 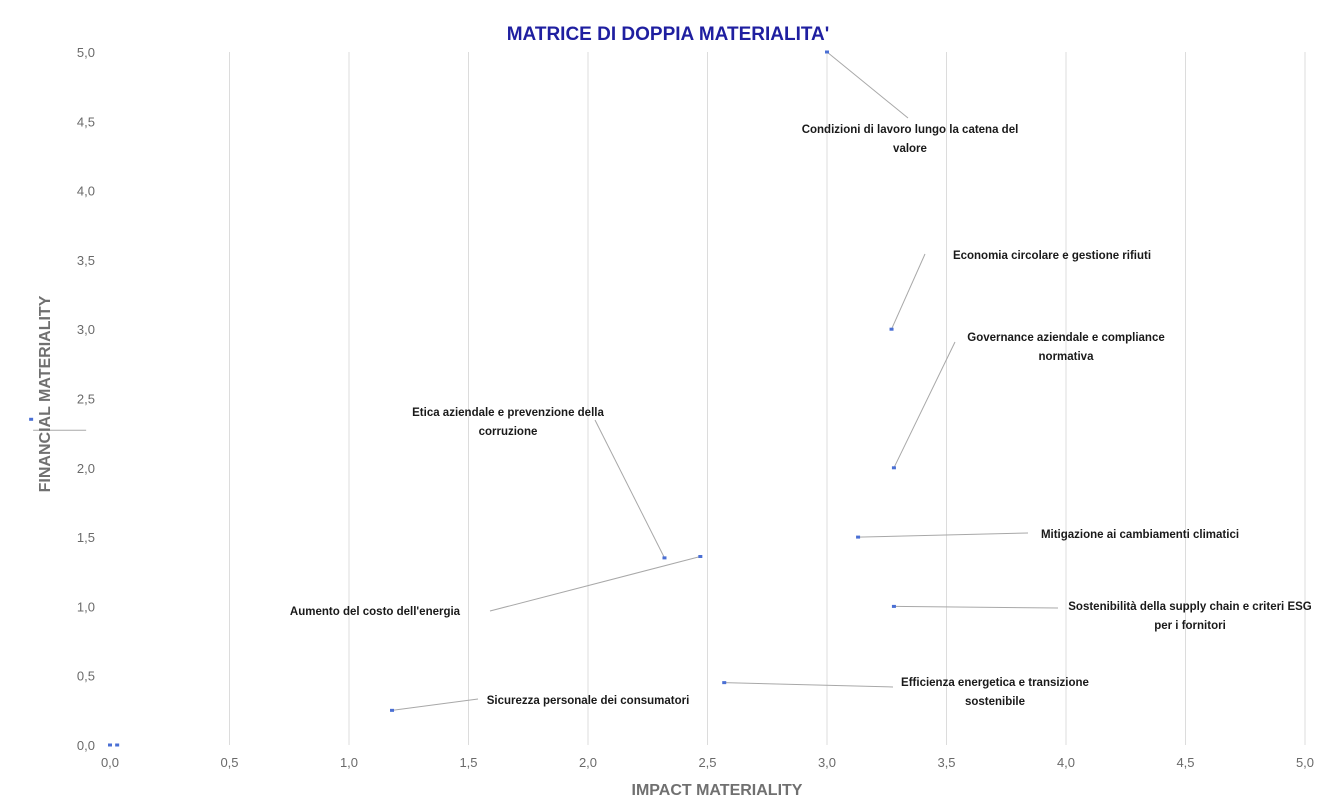 I want to click on y-tick-label: 1,0, so click(x=86, y=606).